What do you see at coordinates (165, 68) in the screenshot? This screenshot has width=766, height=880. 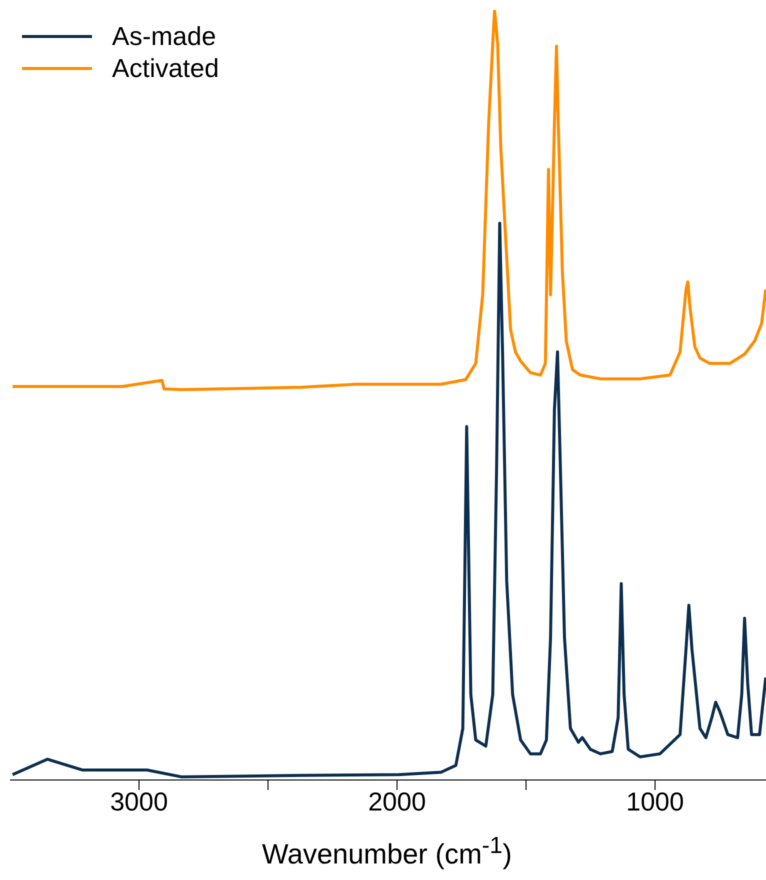 I see `legend-label: Activated` at bounding box center [165, 68].